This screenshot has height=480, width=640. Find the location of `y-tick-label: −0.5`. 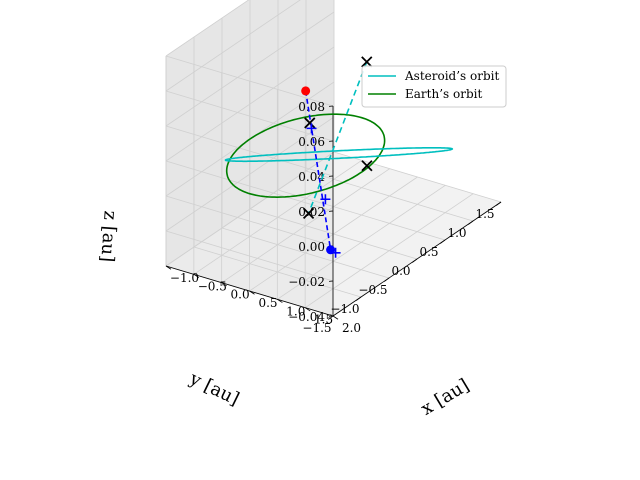

y-tick-label: −0.5 is located at coordinates (212, 286).